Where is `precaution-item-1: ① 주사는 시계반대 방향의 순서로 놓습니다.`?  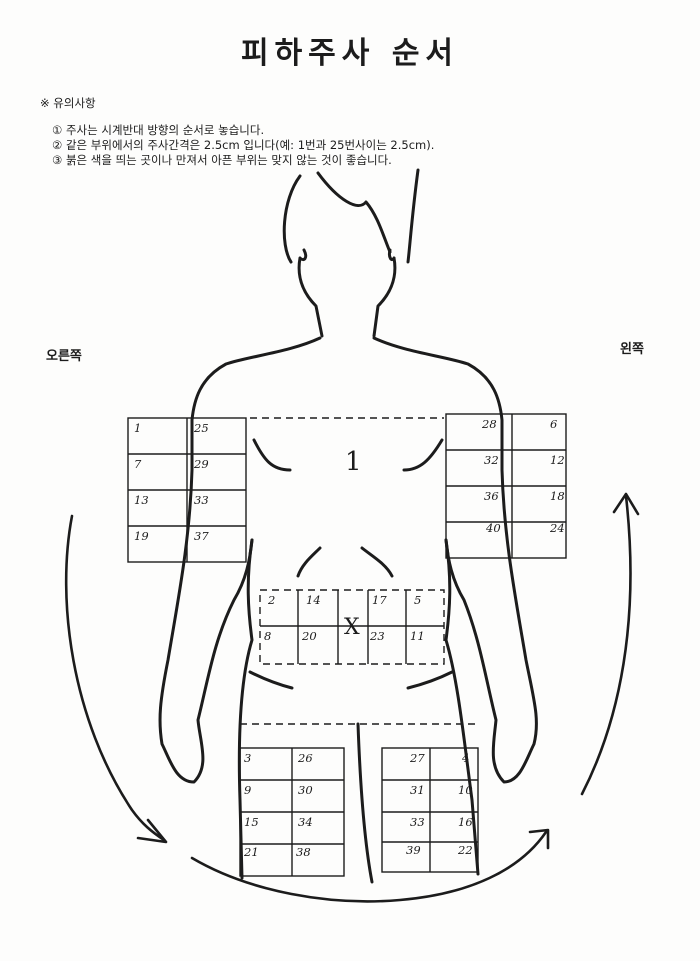
precaution-item-1: ① 주사는 시계반대 방향의 순서로 놓습니다. is located at coordinates (158, 130).